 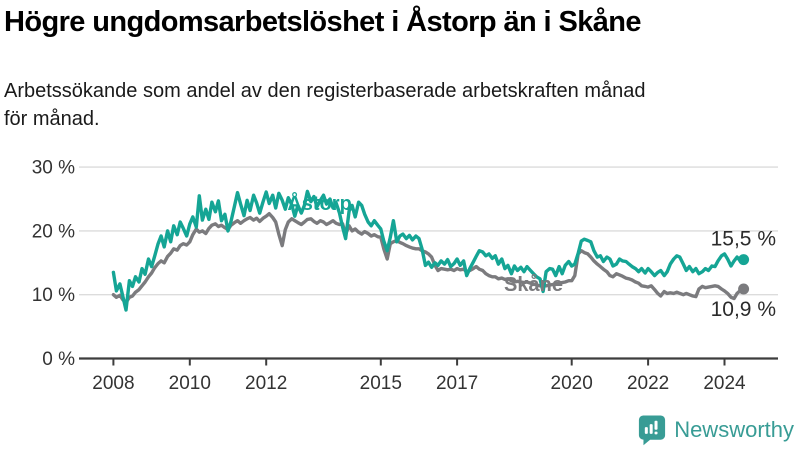 What do you see at coordinates (724, 383) in the screenshot?
I see `x-tick-label: 2024` at bounding box center [724, 383].